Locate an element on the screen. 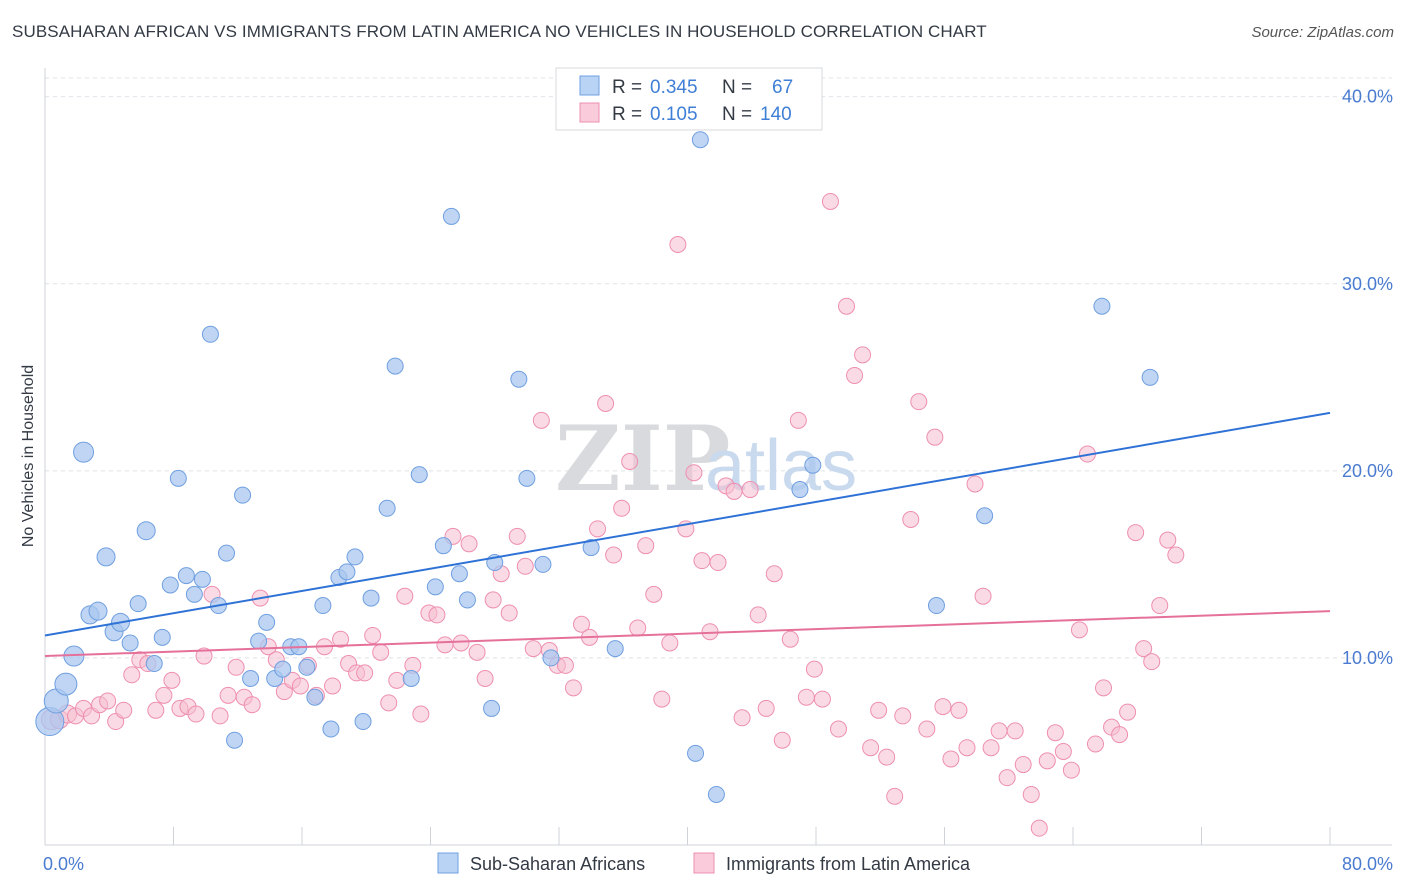 This screenshot has height=892, width=1406. x-tick-labels: 0.0% 80.0% is located at coordinates (718, 864).